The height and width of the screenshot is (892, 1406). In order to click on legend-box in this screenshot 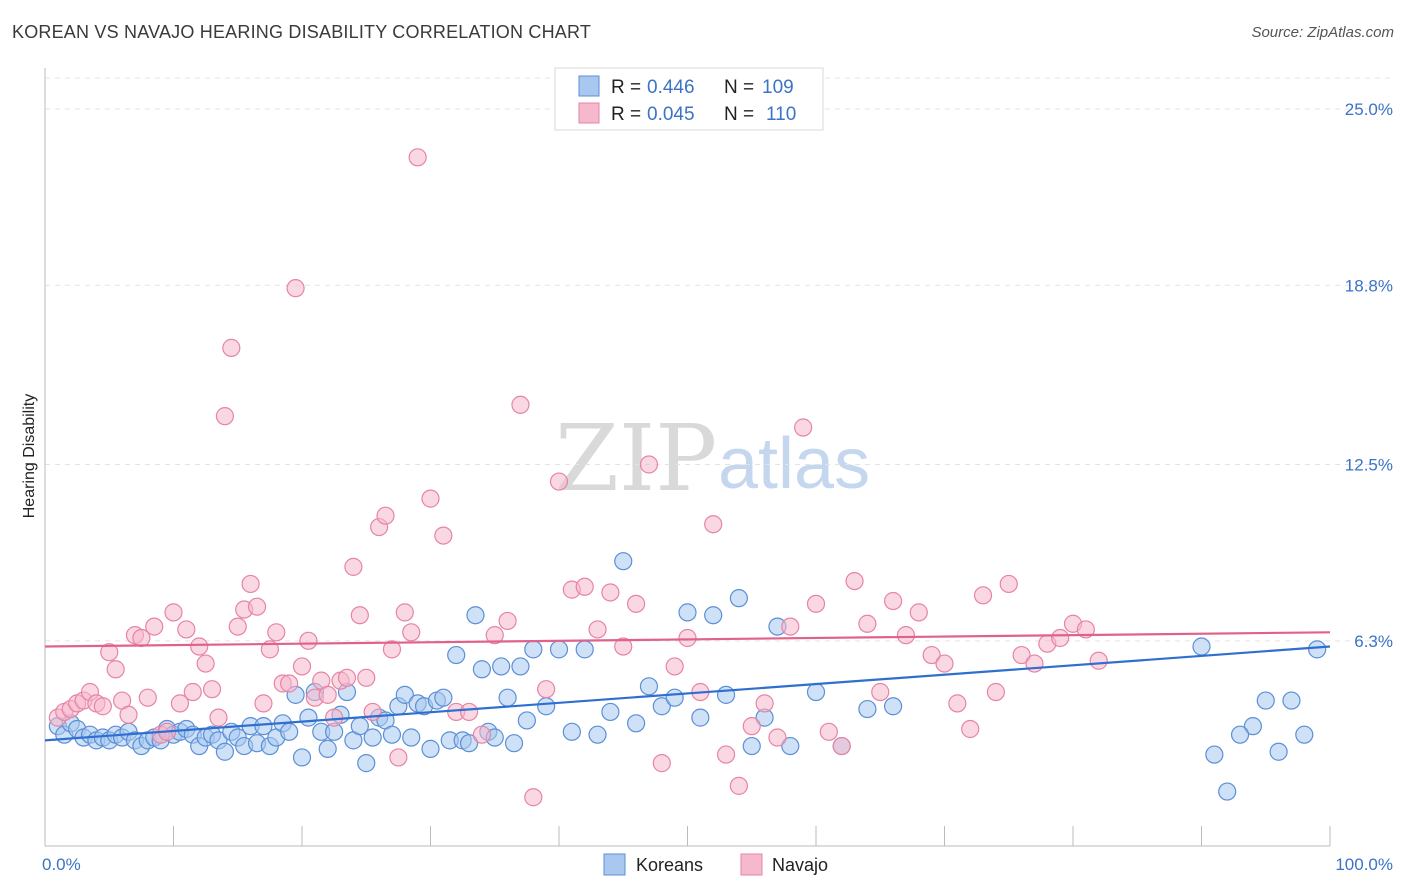, I will do `click(689, 99)`.